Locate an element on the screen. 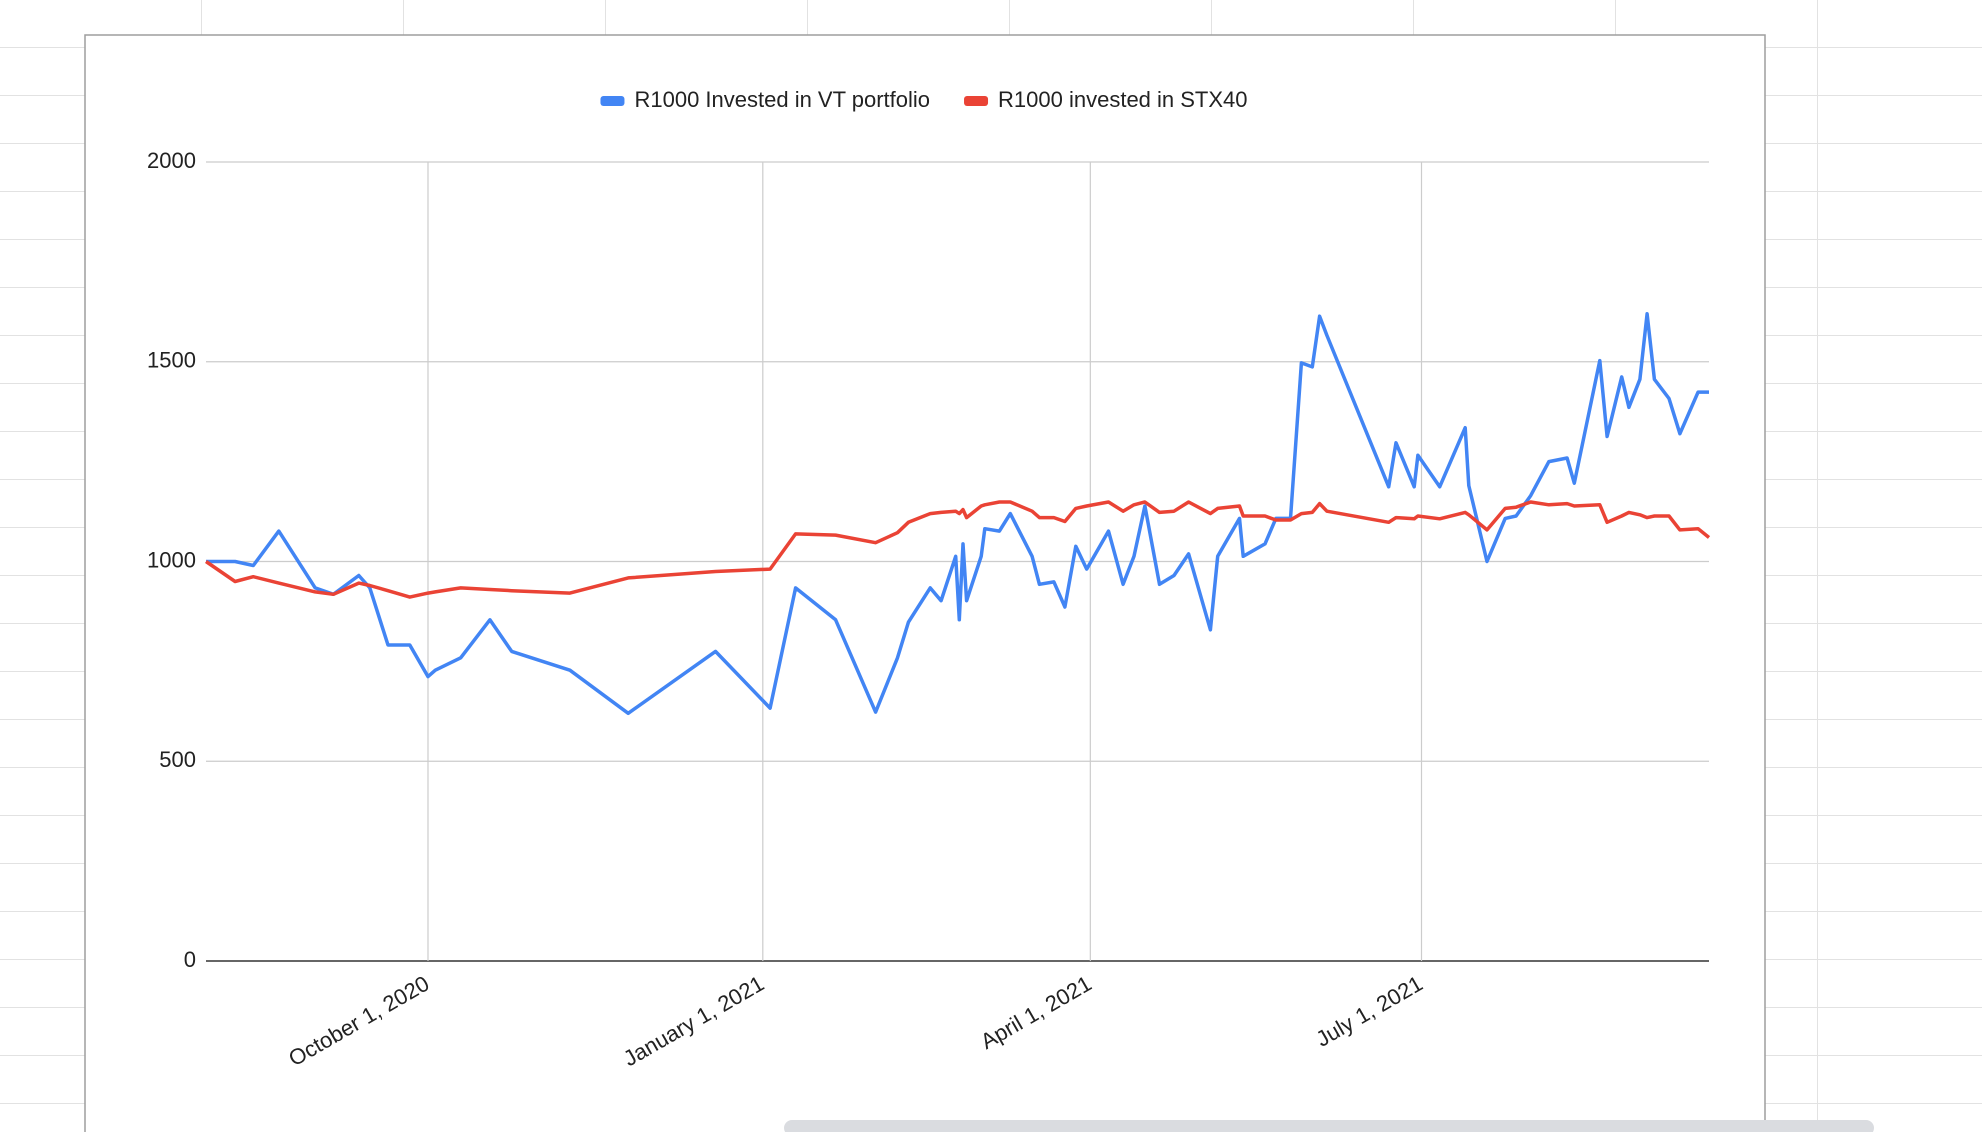  y-tick-label: 1000 is located at coordinates (171, 559).